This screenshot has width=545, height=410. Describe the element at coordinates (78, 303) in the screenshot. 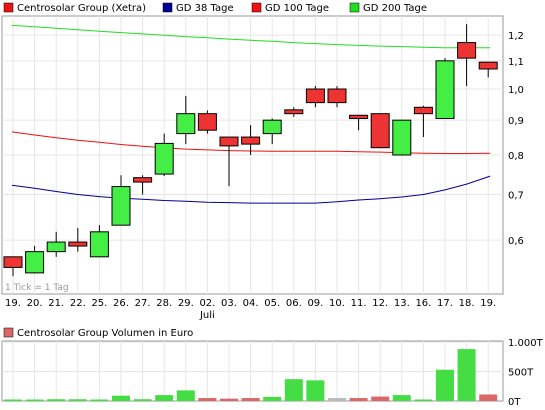

I see `x-tick-label: 22.` at that location.